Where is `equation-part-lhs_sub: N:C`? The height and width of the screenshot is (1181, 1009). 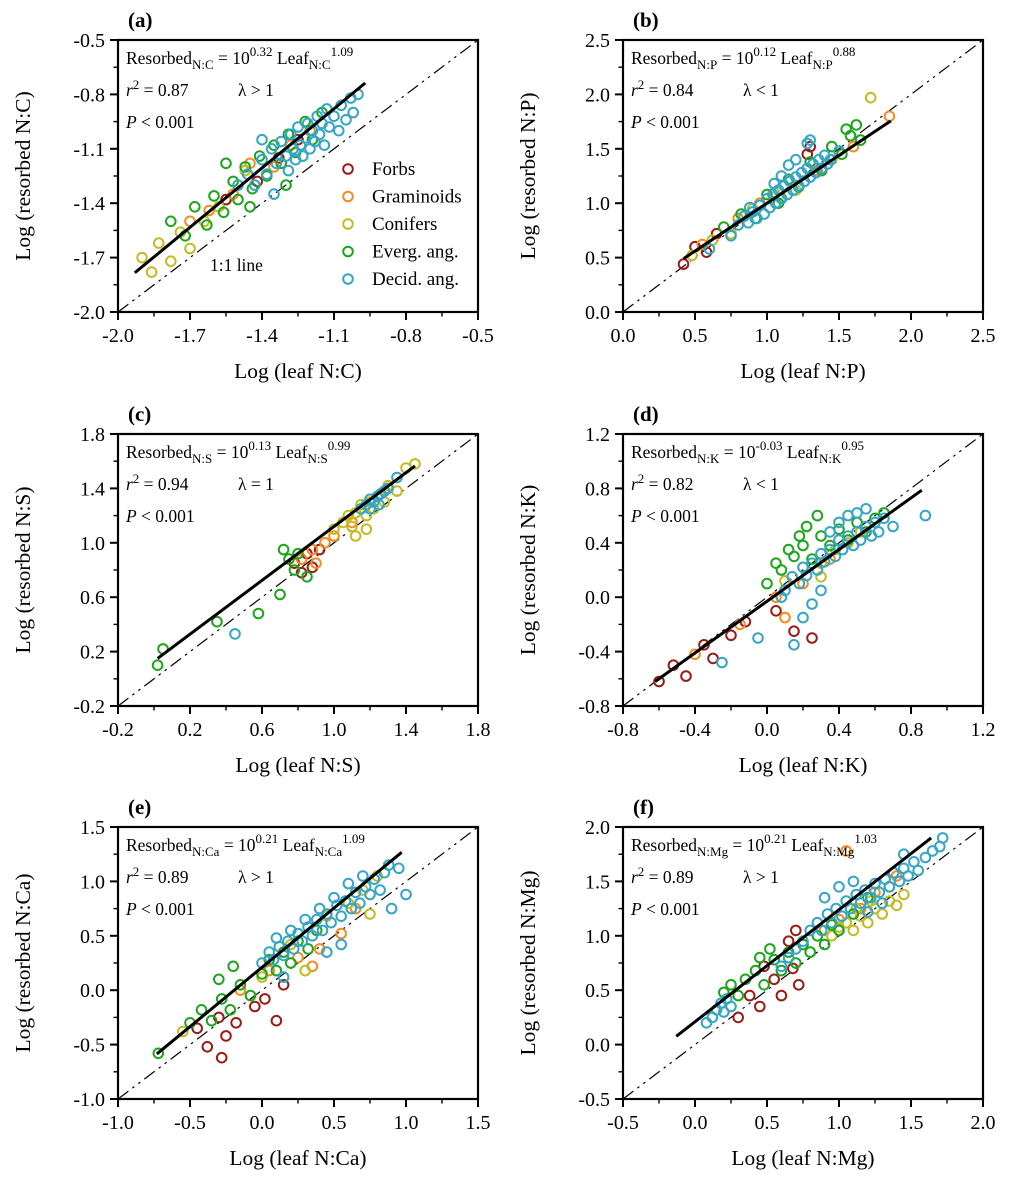
equation-part-lhs_sub: N:C is located at coordinates (203, 64).